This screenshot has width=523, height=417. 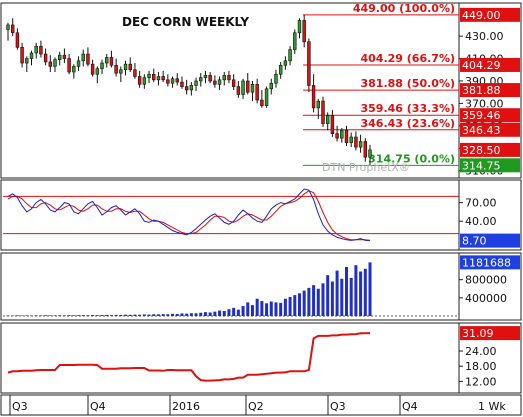 I want to click on x-tick-label: Q4, so click(x=410, y=406).